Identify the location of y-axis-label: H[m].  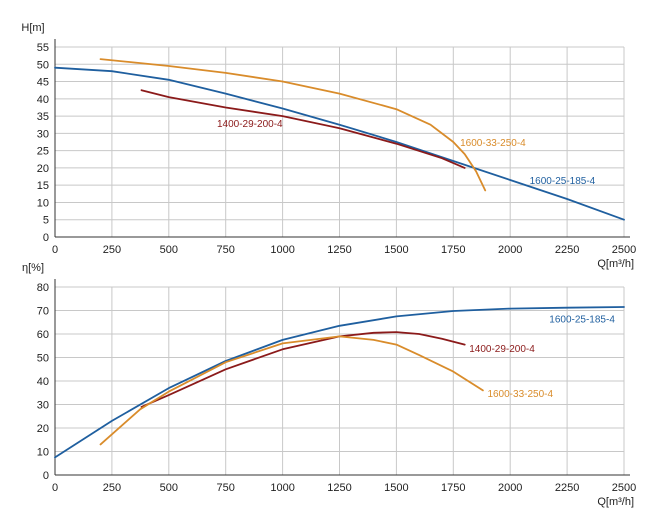
(32, 28).